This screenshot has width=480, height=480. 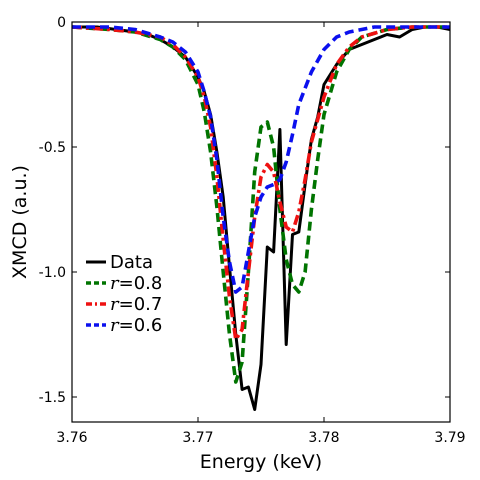 What do you see at coordinates (52, 273) in the screenshot?
I see `y-tick-label: -1.0` at bounding box center [52, 273].